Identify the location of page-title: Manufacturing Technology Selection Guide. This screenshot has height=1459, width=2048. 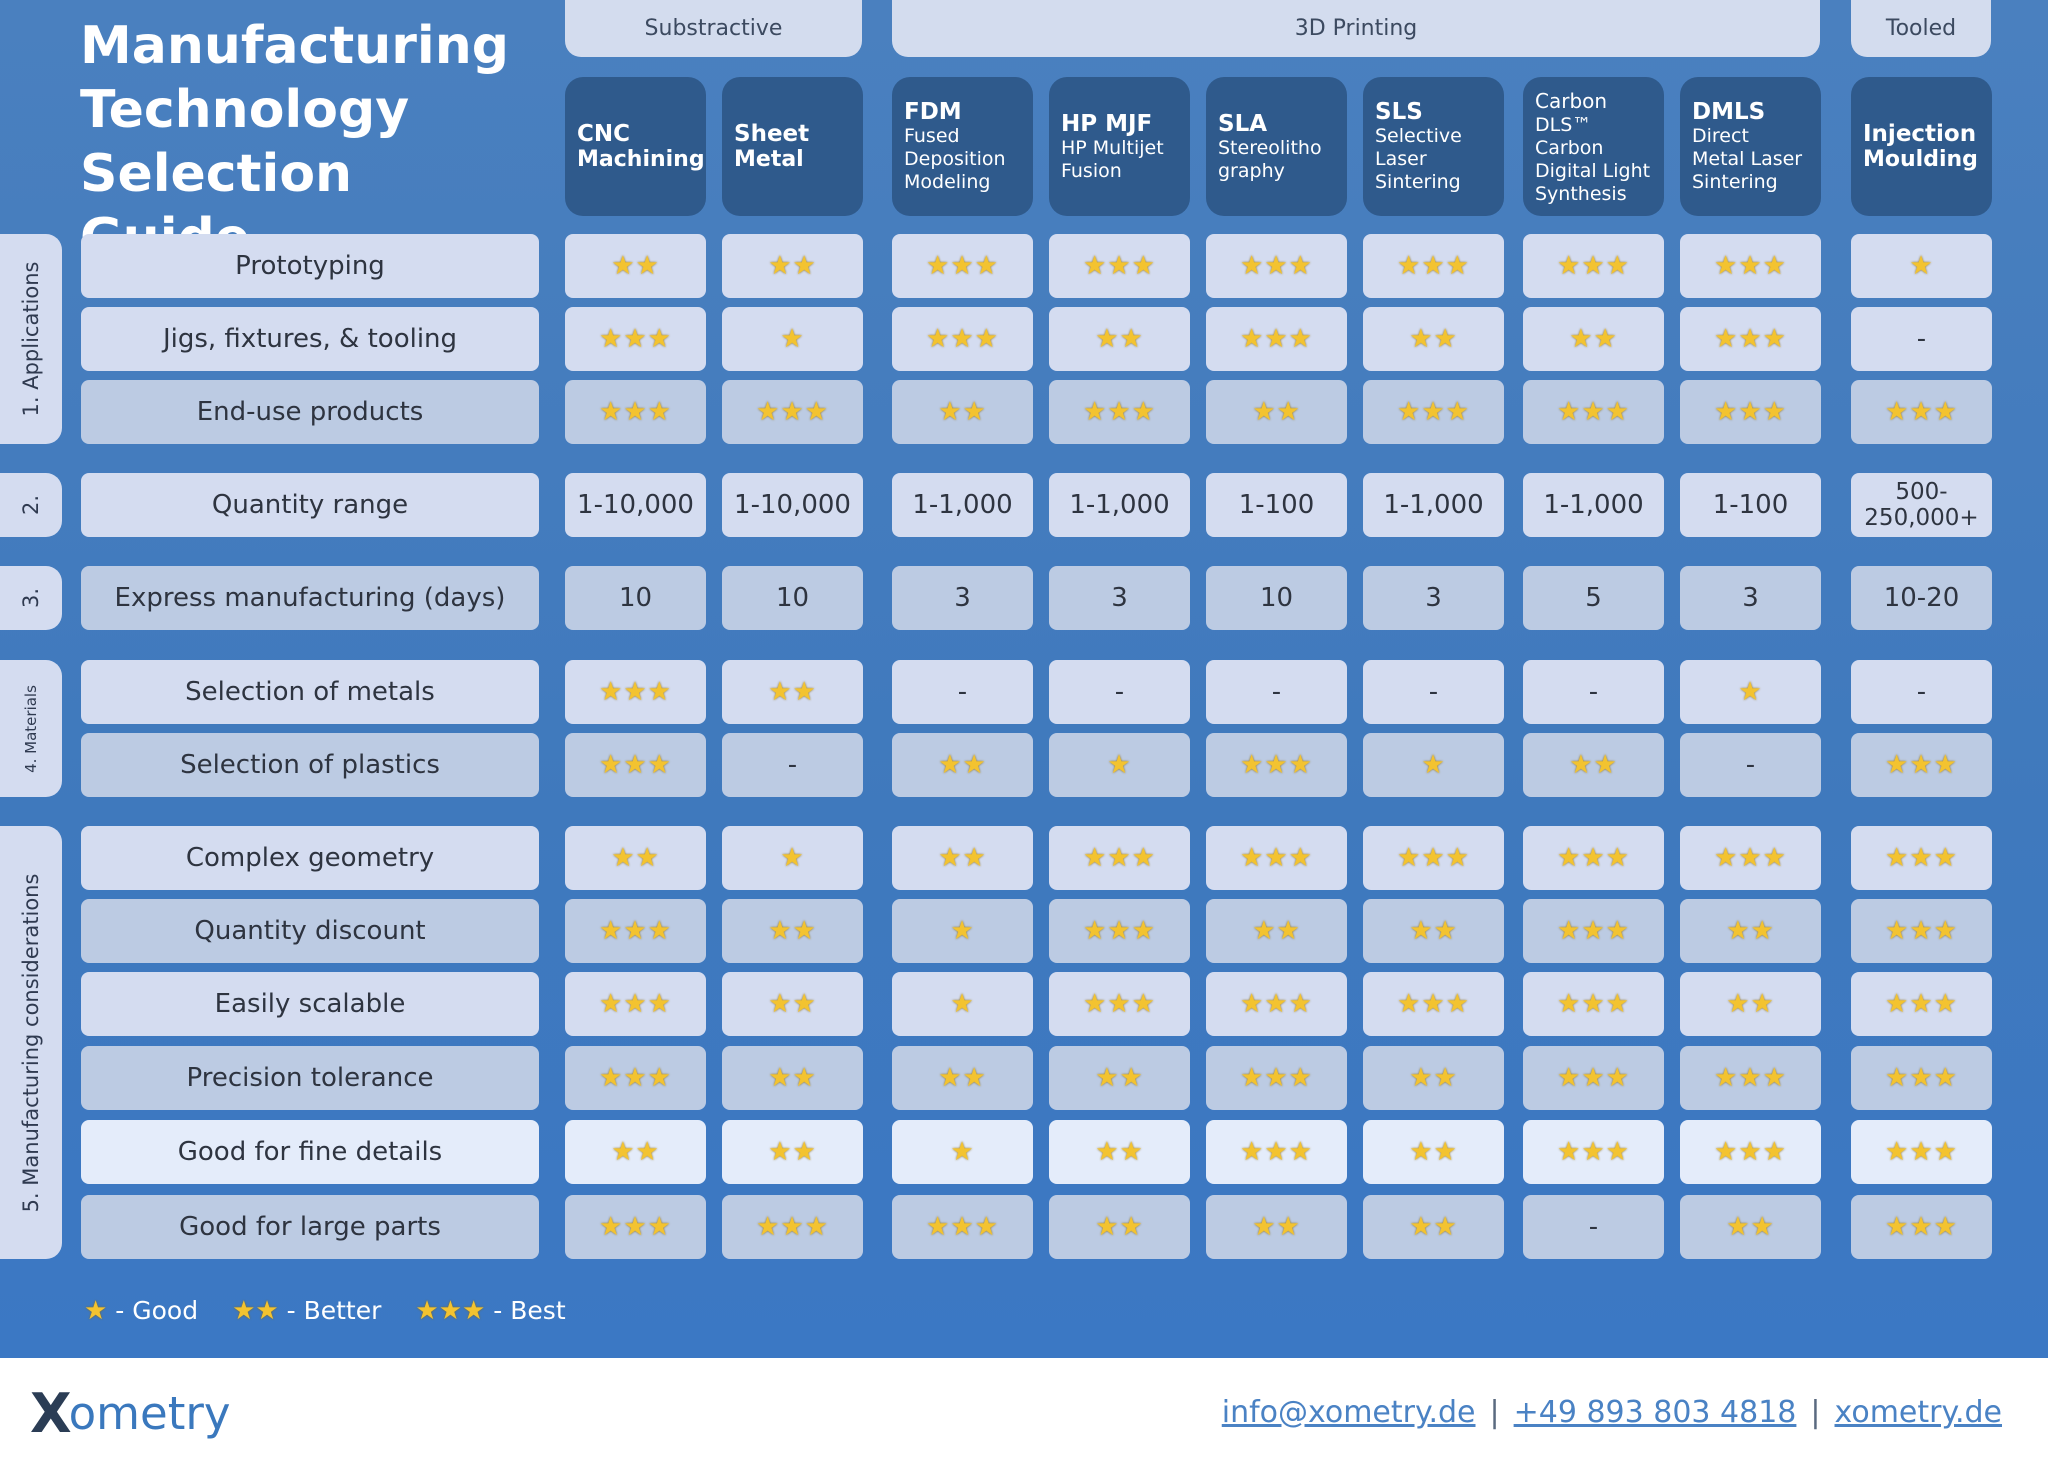
(294, 142).